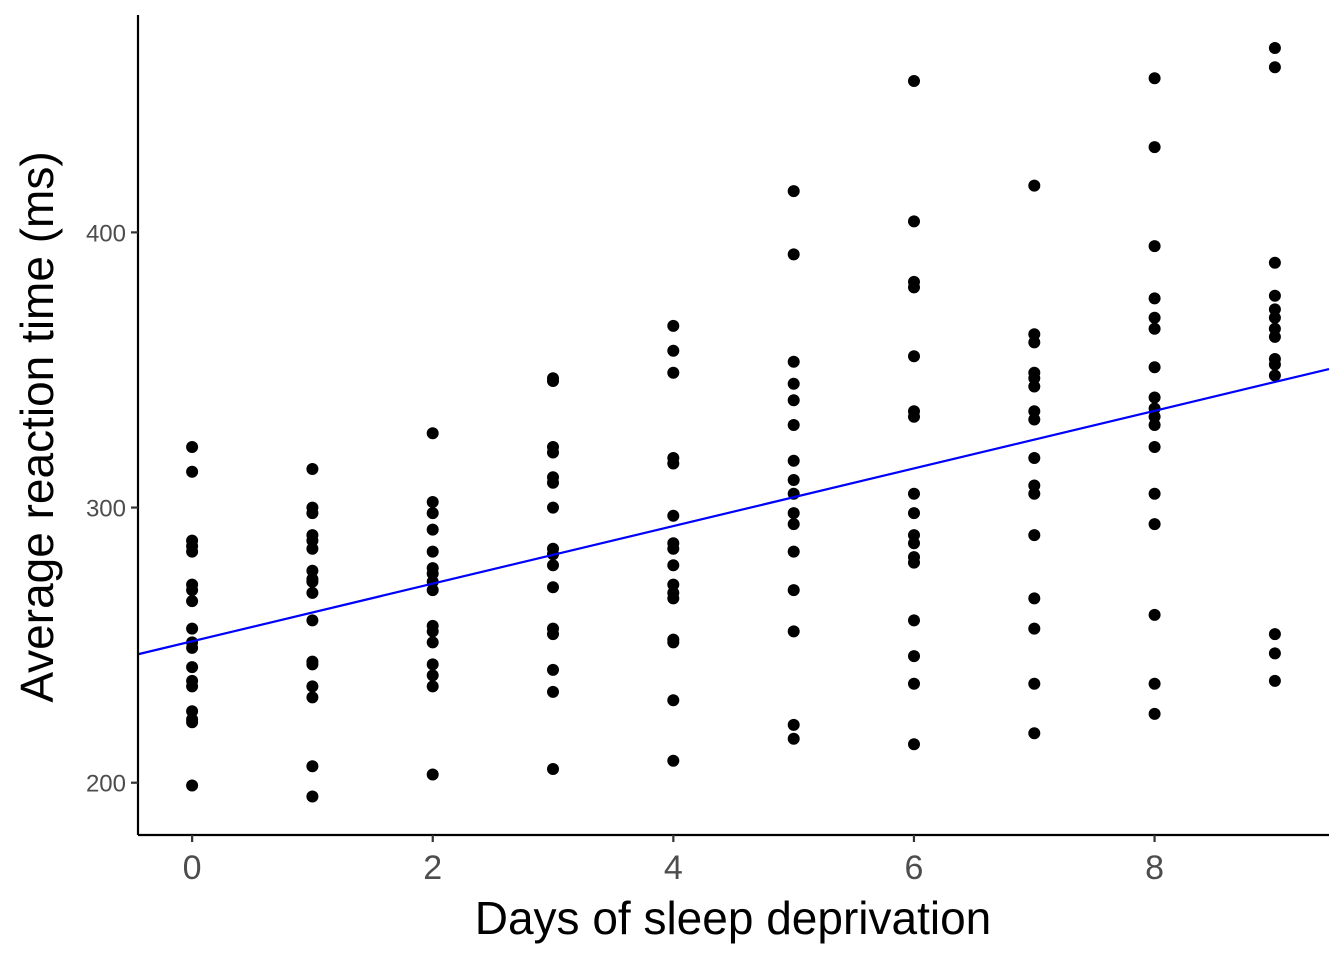 This screenshot has height=960, width=1344. What do you see at coordinates (1154, 868) in the screenshot?
I see `x-tick-label: 8` at bounding box center [1154, 868].